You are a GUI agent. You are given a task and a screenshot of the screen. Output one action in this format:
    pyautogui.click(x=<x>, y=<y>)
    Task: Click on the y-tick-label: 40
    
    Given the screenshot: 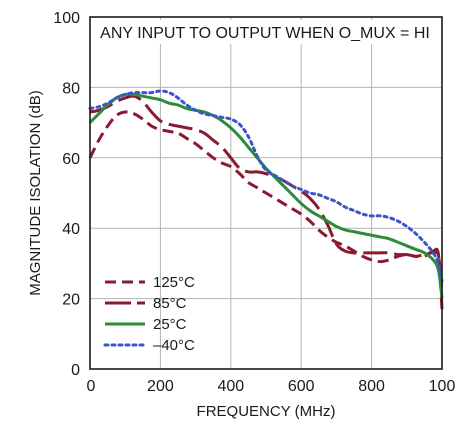 What is the action you would take?
    pyautogui.click(x=71, y=229)
    